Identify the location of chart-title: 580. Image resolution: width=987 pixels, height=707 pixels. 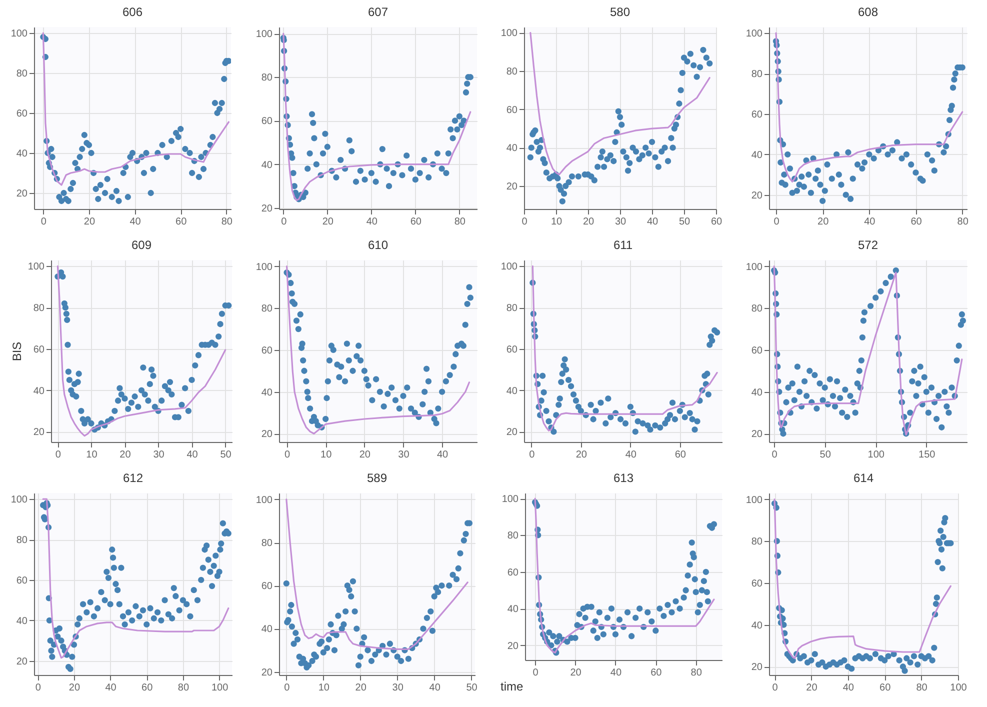
(620, 12).